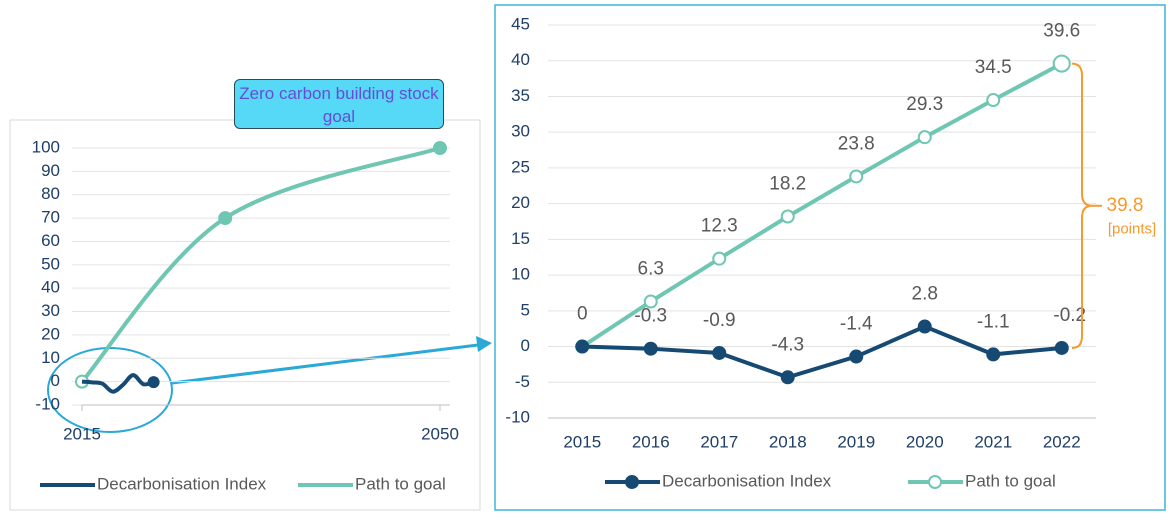  Describe the element at coordinates (520, 238) in the screenshot. I see `y-tick-label: 15` at that location.